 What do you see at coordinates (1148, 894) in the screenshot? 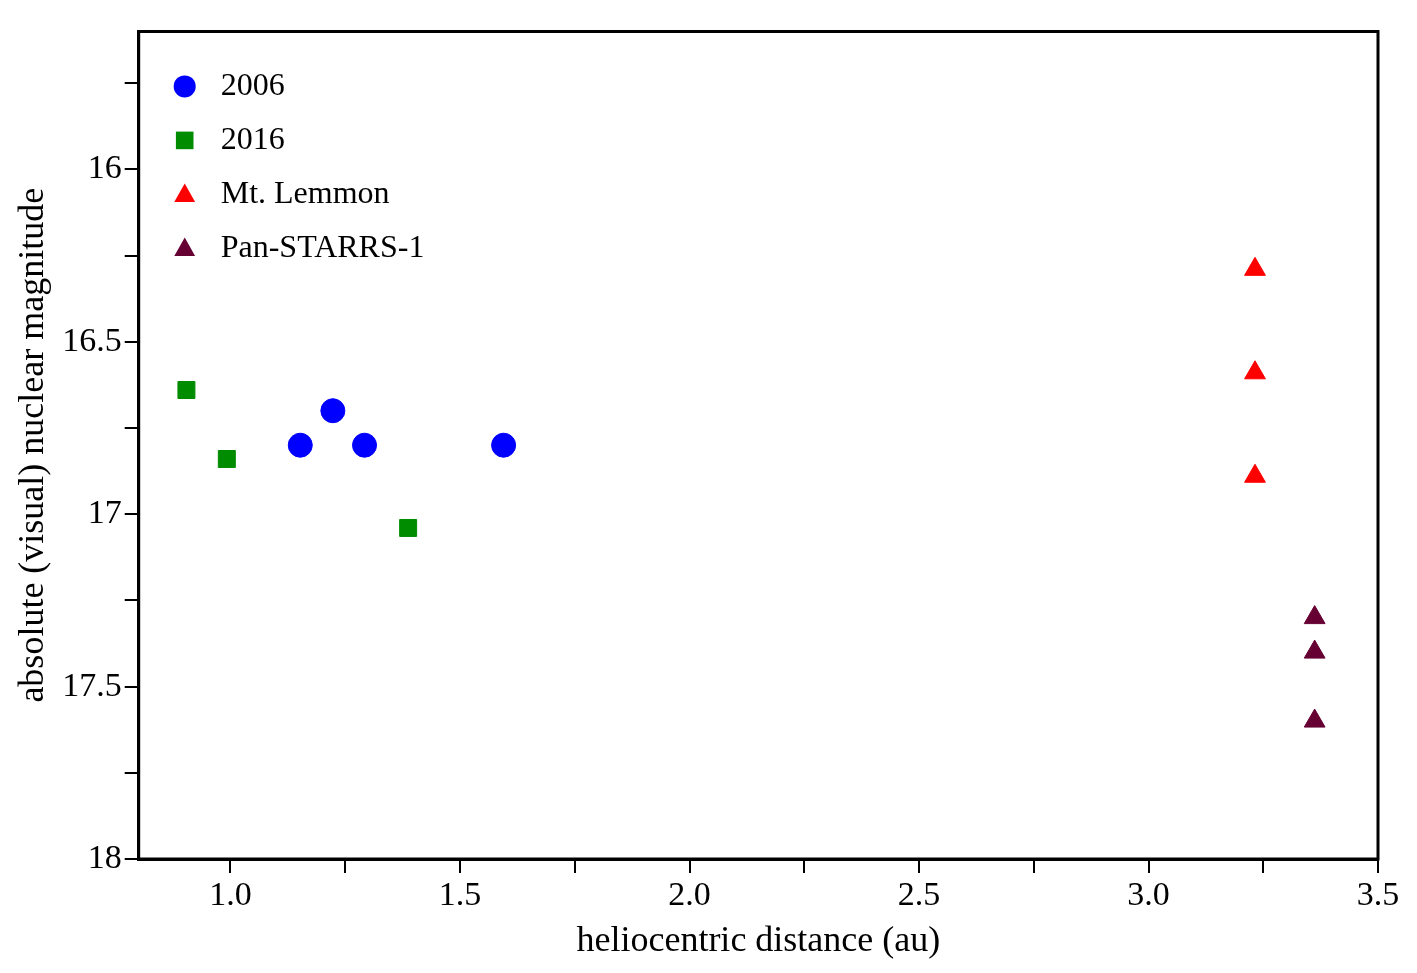
I see `x-tick-label: 3.0` at bounding box center [1148, 894].